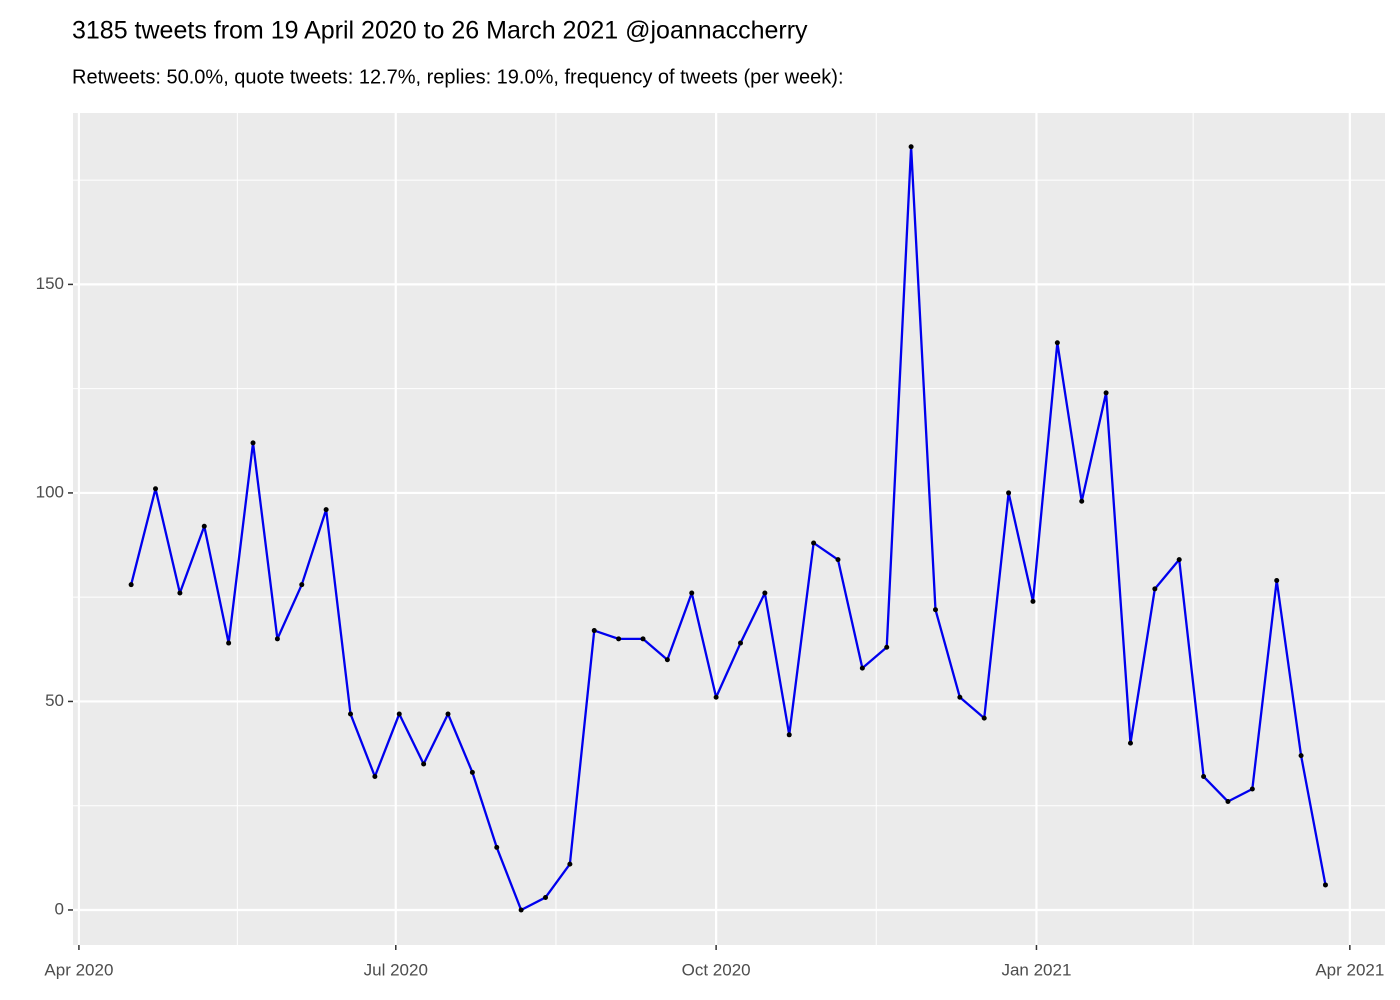  Describe the element at coordinates (54, 700) in the screenshot. I see `y-tick-label: 50` at that location.